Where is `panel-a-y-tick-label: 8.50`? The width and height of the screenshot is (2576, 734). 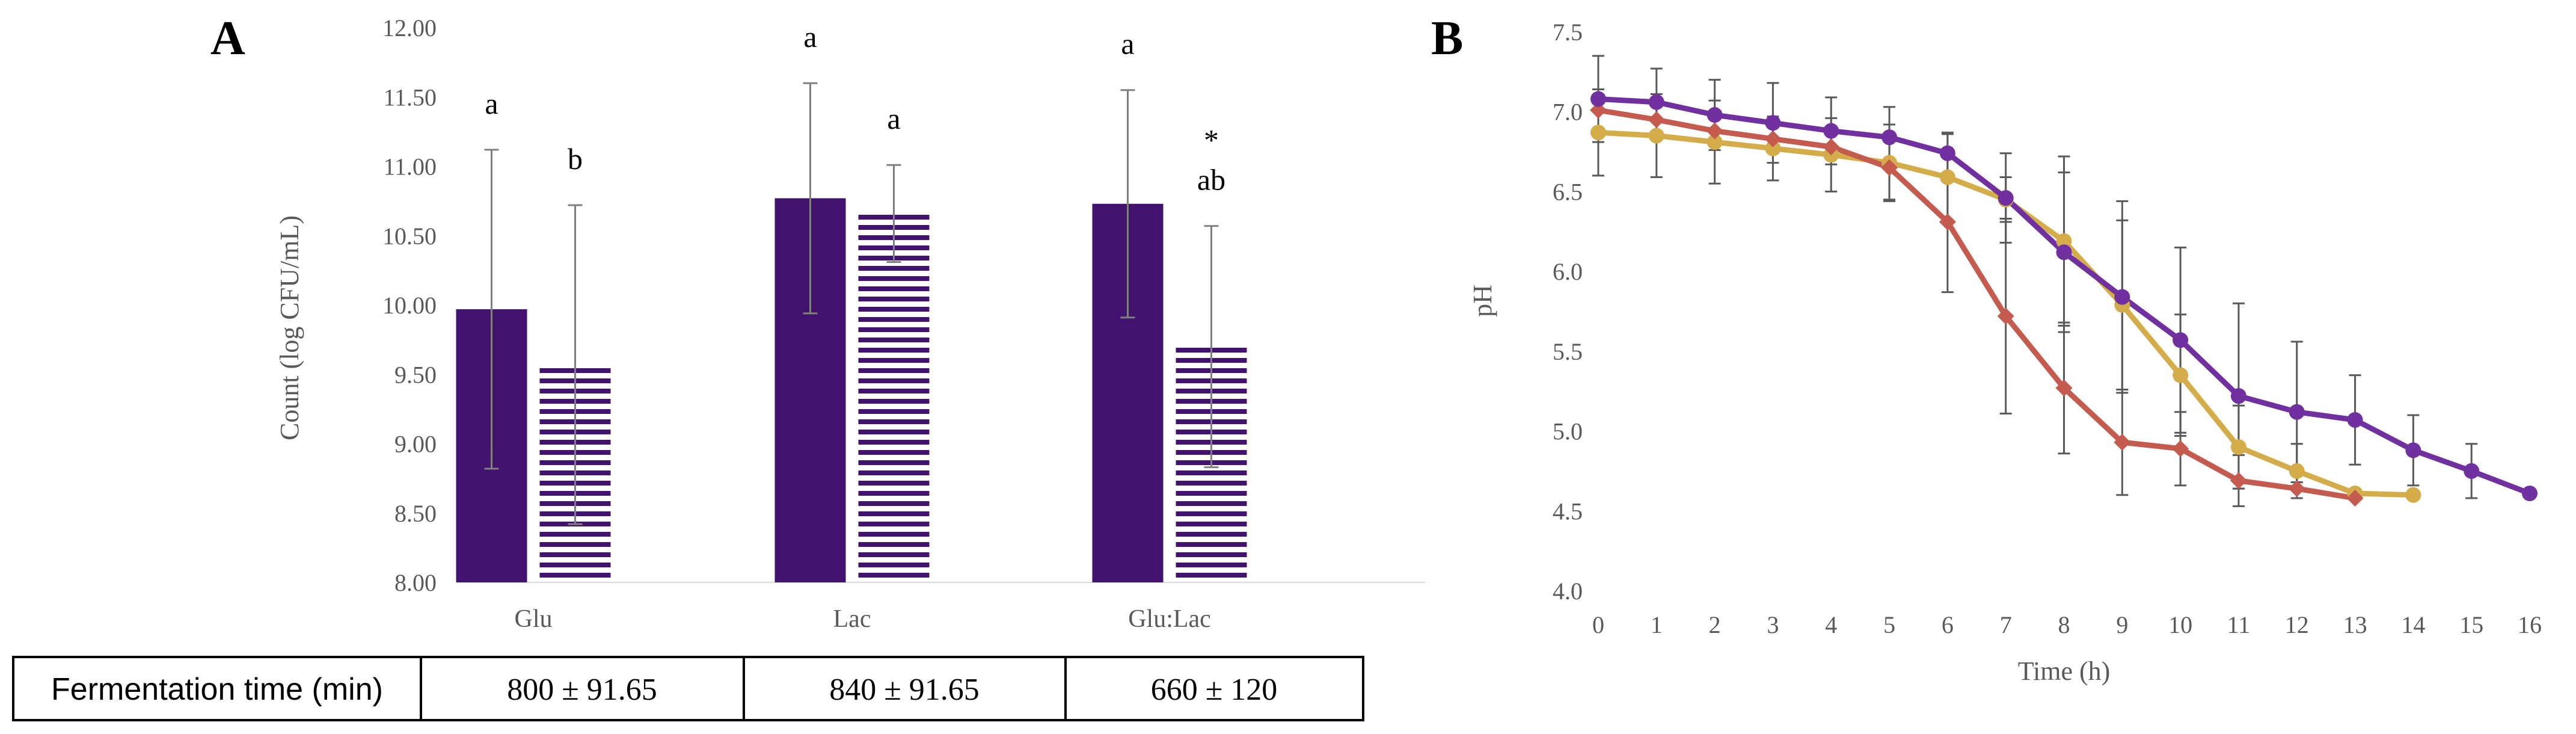 panel-a-y-tick-label: 8.50 is located at coordinates (415, 513).